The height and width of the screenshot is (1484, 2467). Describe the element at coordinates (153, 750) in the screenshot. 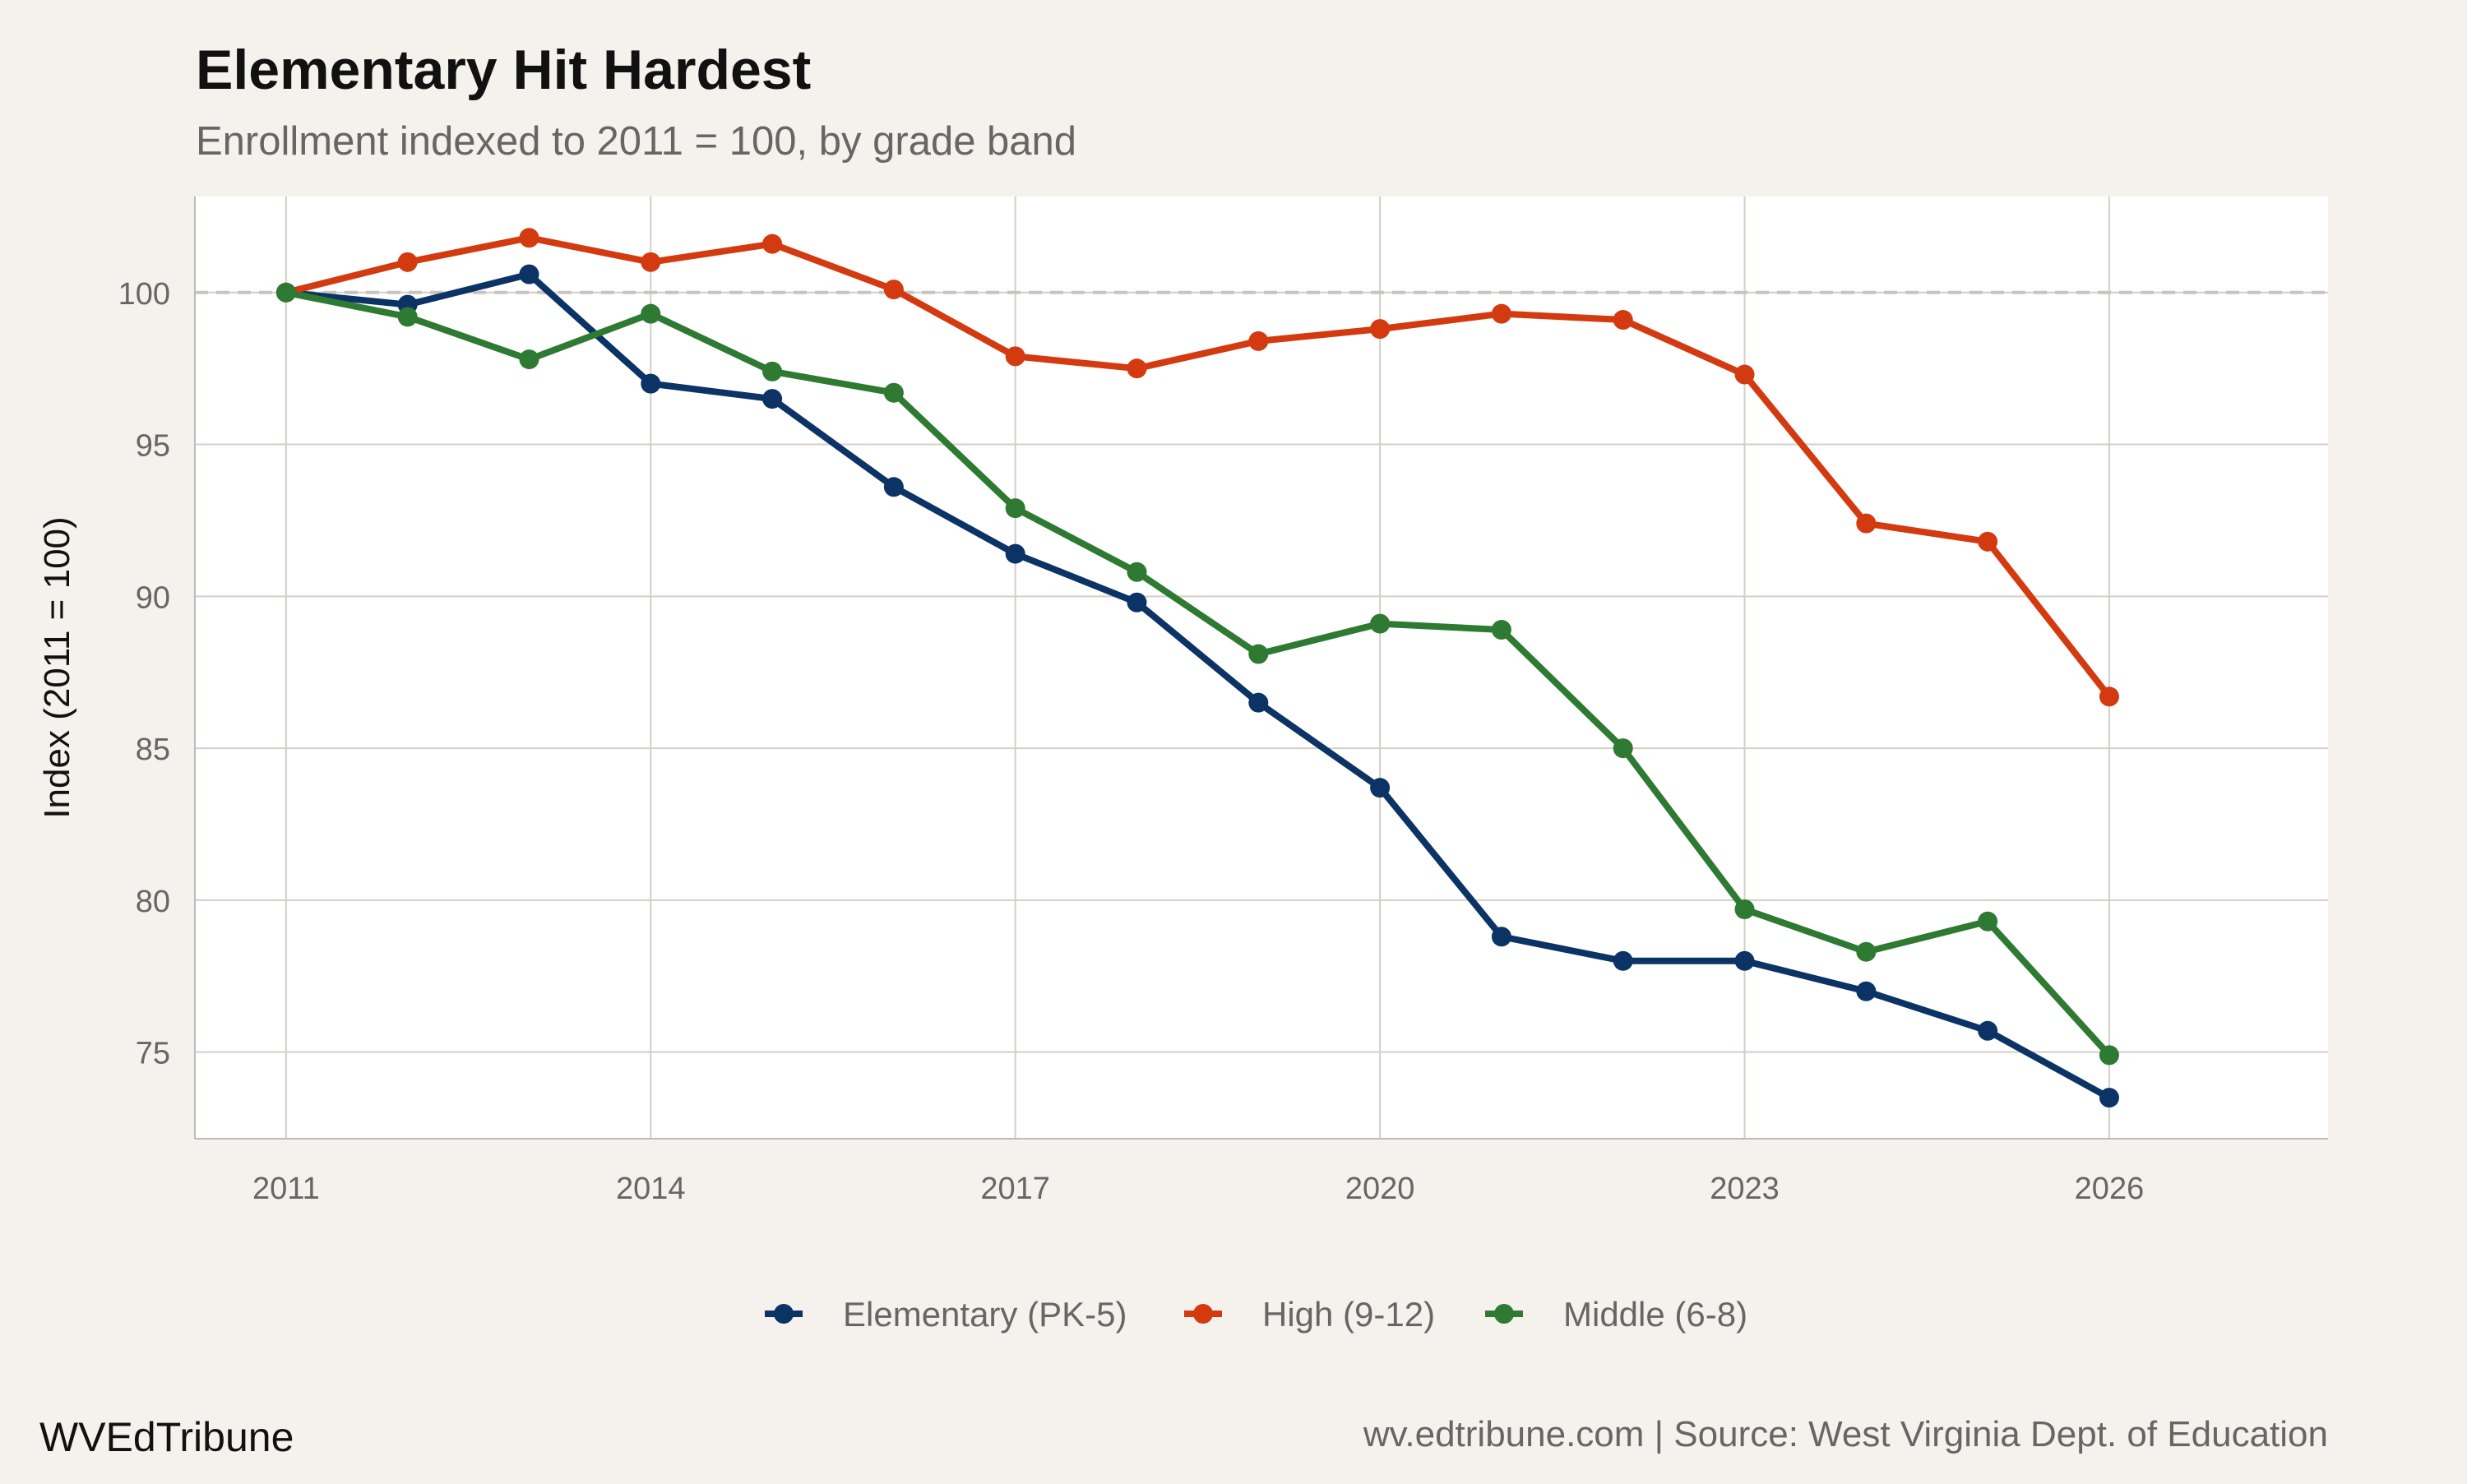

I see `y-tick-label: 85` at that location.